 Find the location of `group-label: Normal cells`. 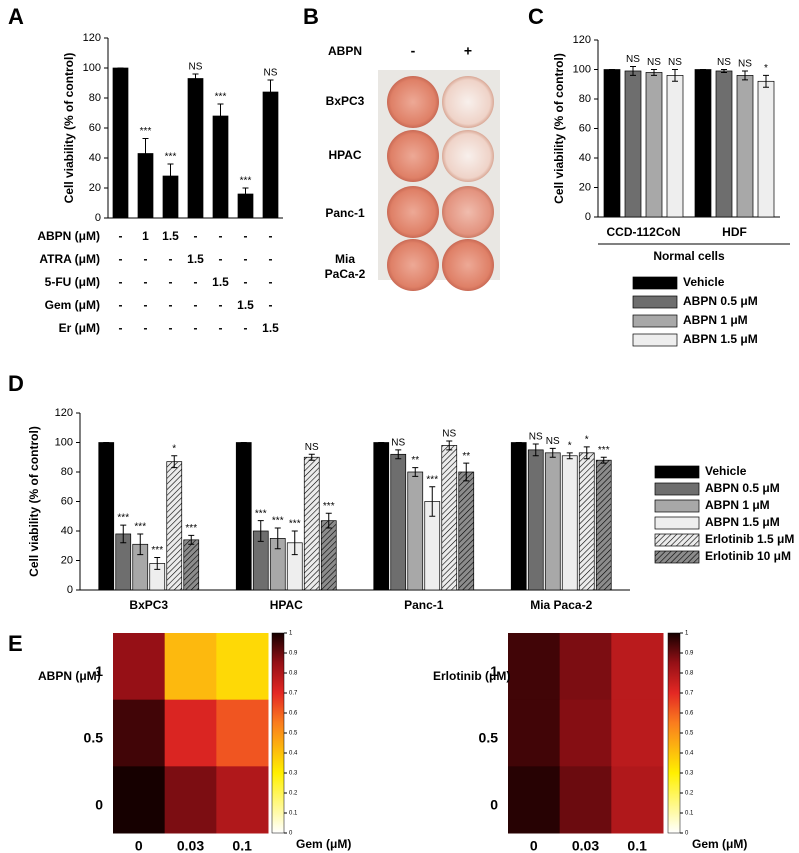

group-label: Normal cells is located at coordinates (689, 256).